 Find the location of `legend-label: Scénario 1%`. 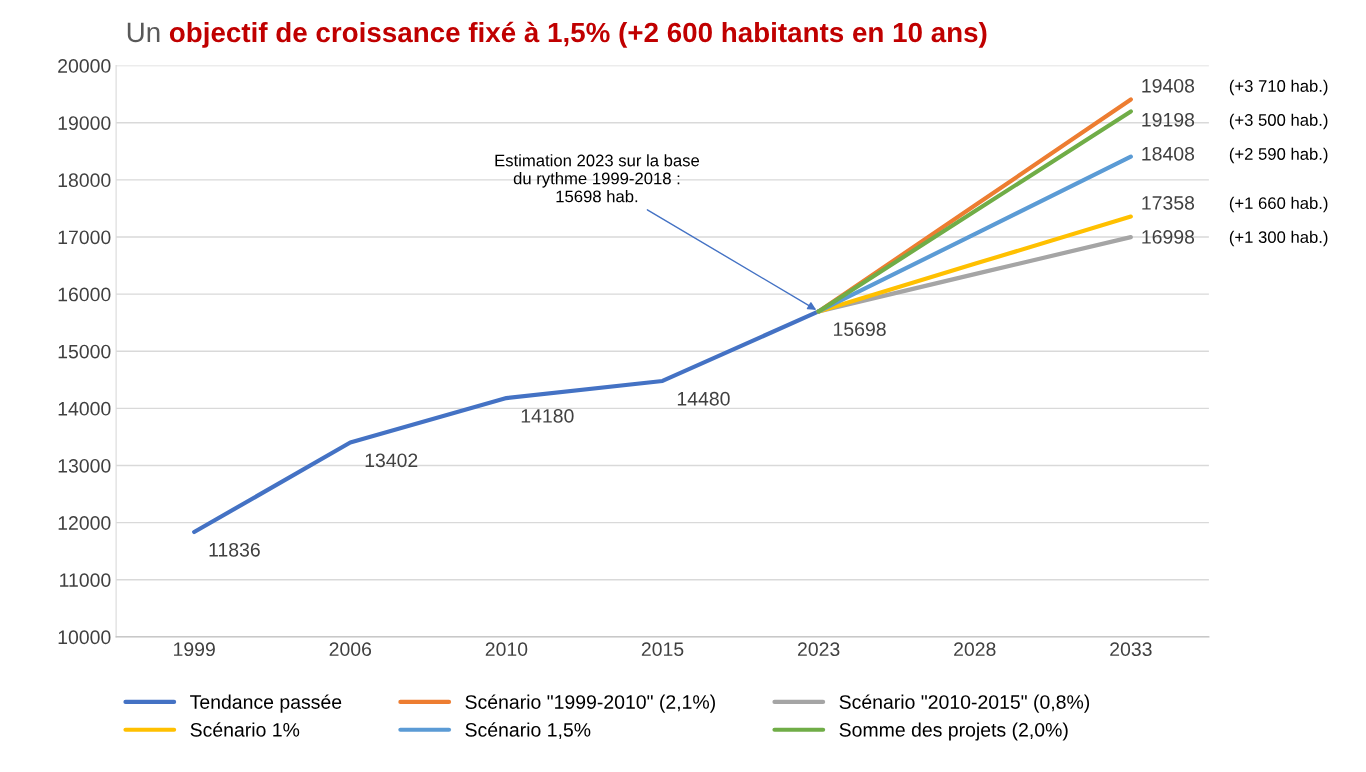

legend-label: Scénario 1% is located at coordinates (245, 729).